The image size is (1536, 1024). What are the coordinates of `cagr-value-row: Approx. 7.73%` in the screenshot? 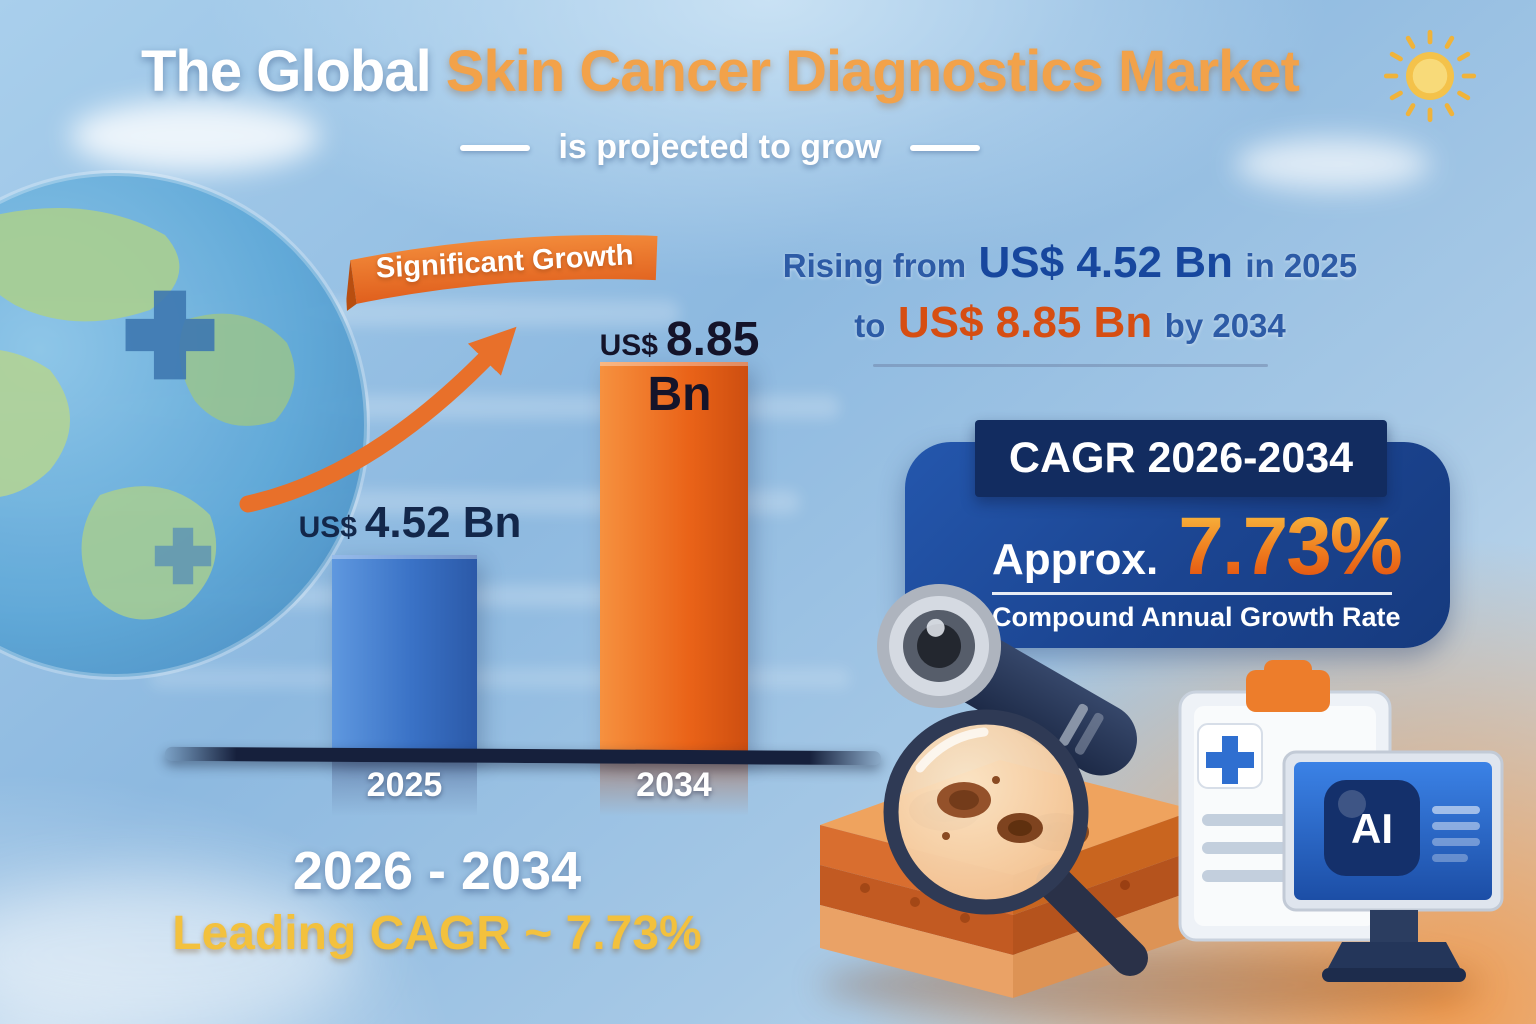 It's located at (1212, 547).